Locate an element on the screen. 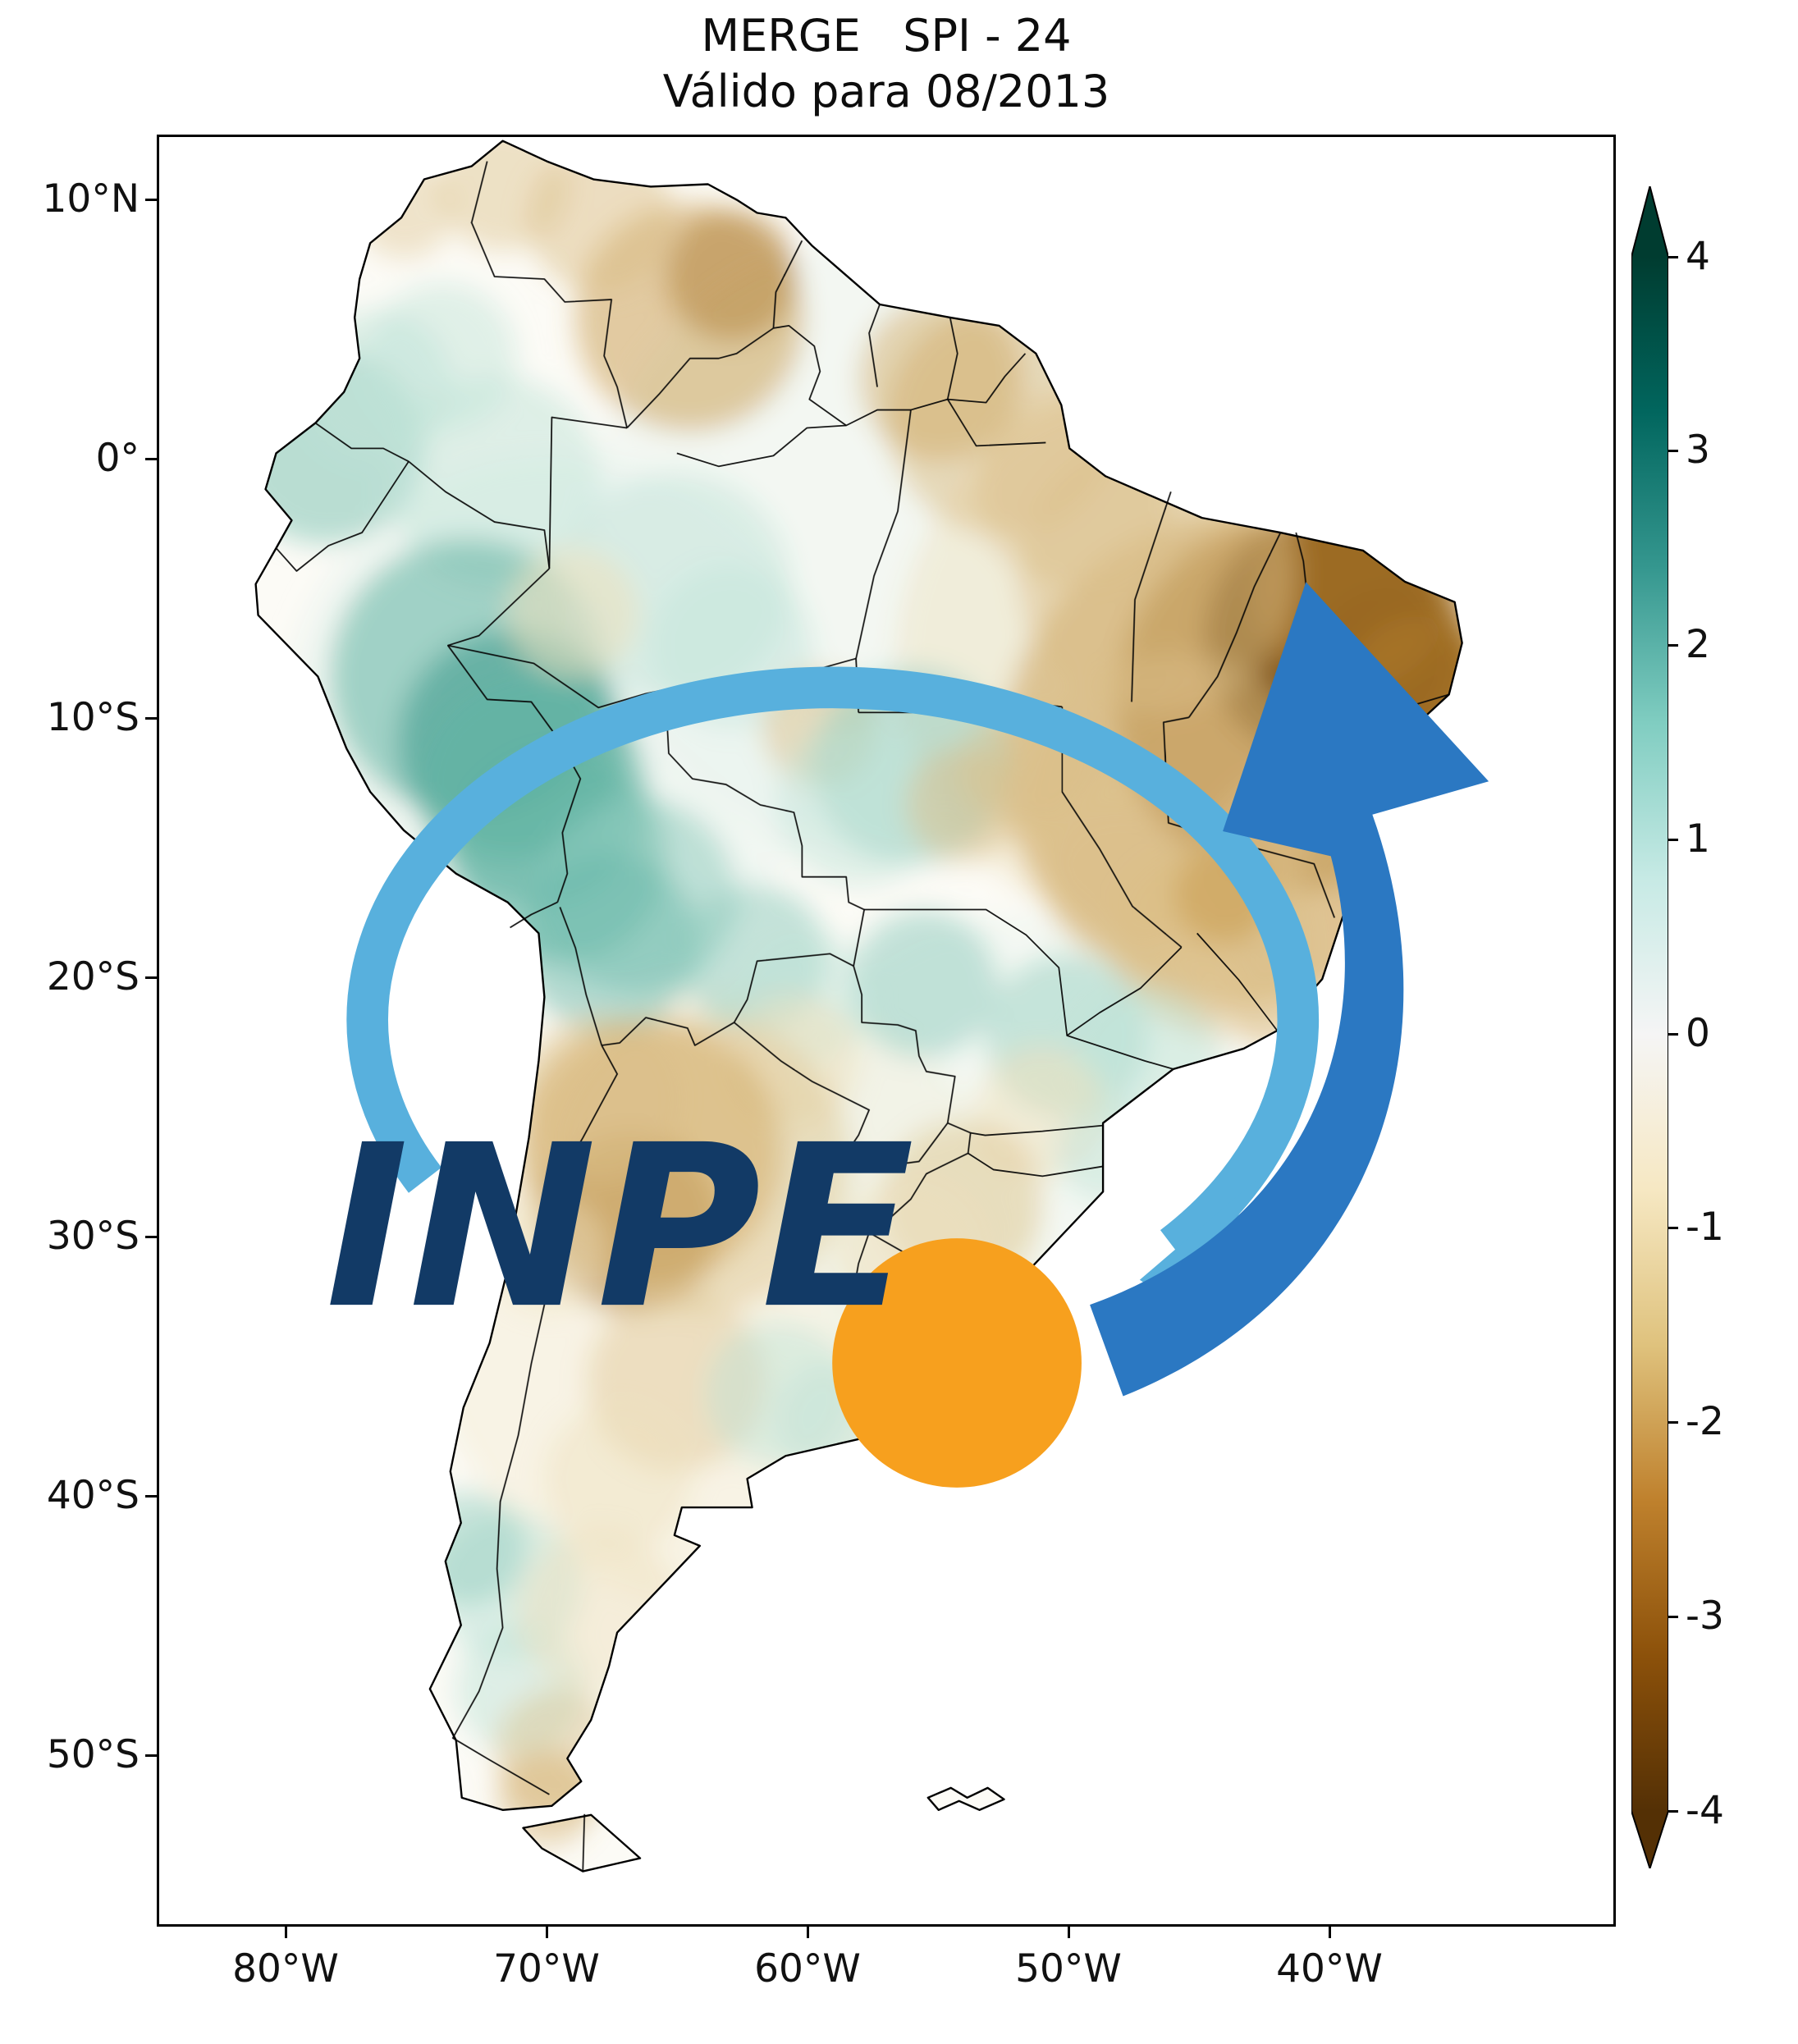 Image resolution: width=1798 pixels, height=2044 pixels. x-tick-label: 50°W is located at coordinates (1068, 1969).